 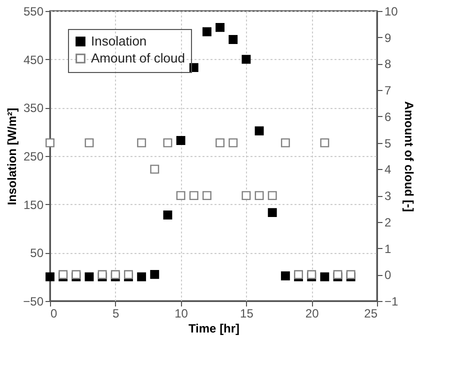 I want to click on y2-tick-label: 6, so click(x=388, y=117).